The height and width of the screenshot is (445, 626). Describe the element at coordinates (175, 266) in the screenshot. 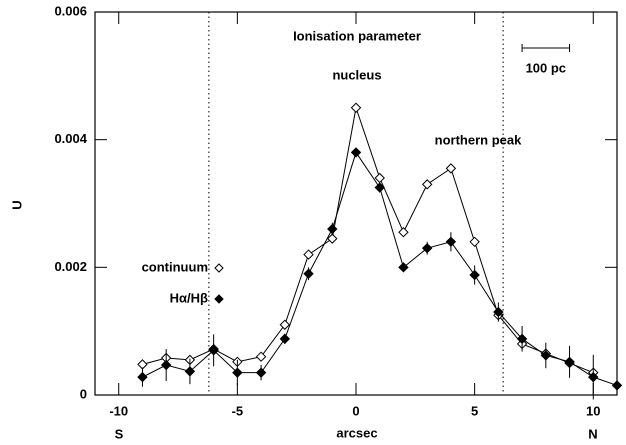

I see `legend-label: continuum` at that location.